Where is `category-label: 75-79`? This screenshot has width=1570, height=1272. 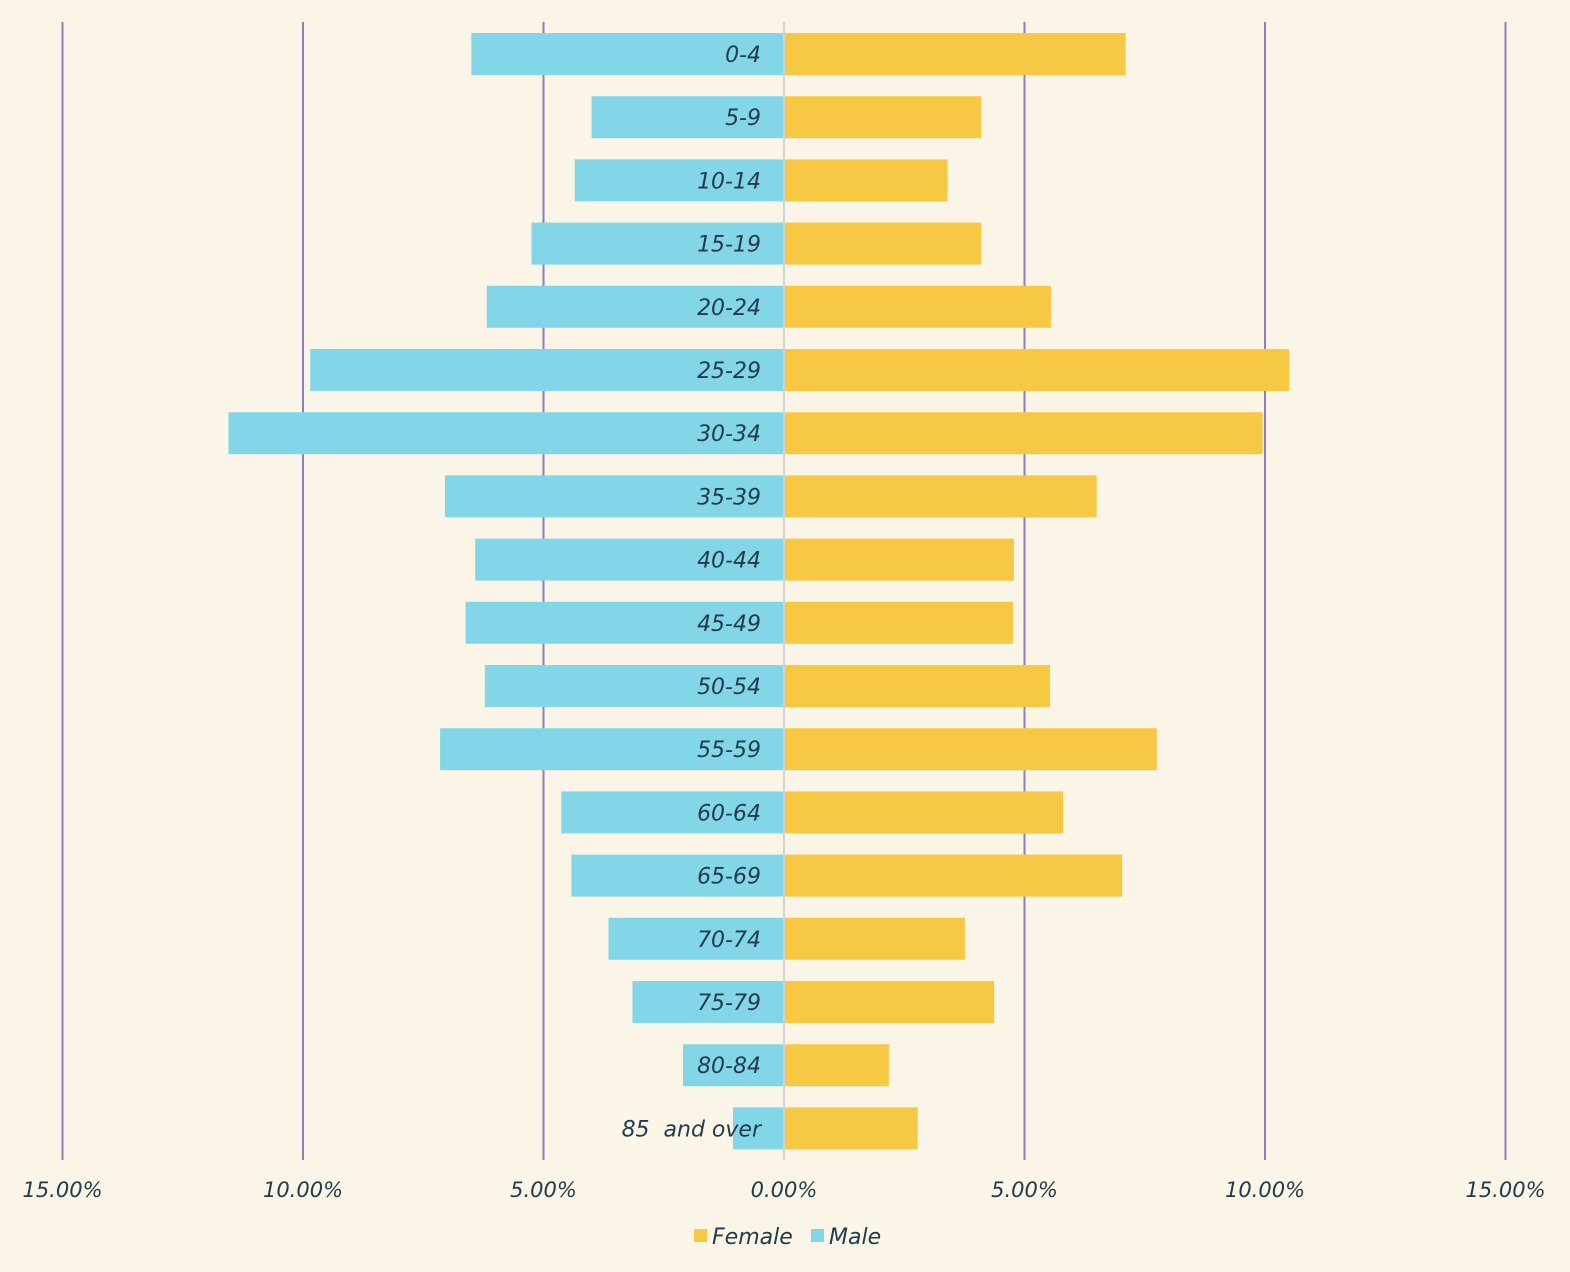
category-label: 75-79 is located at coordinates (729, 1003).